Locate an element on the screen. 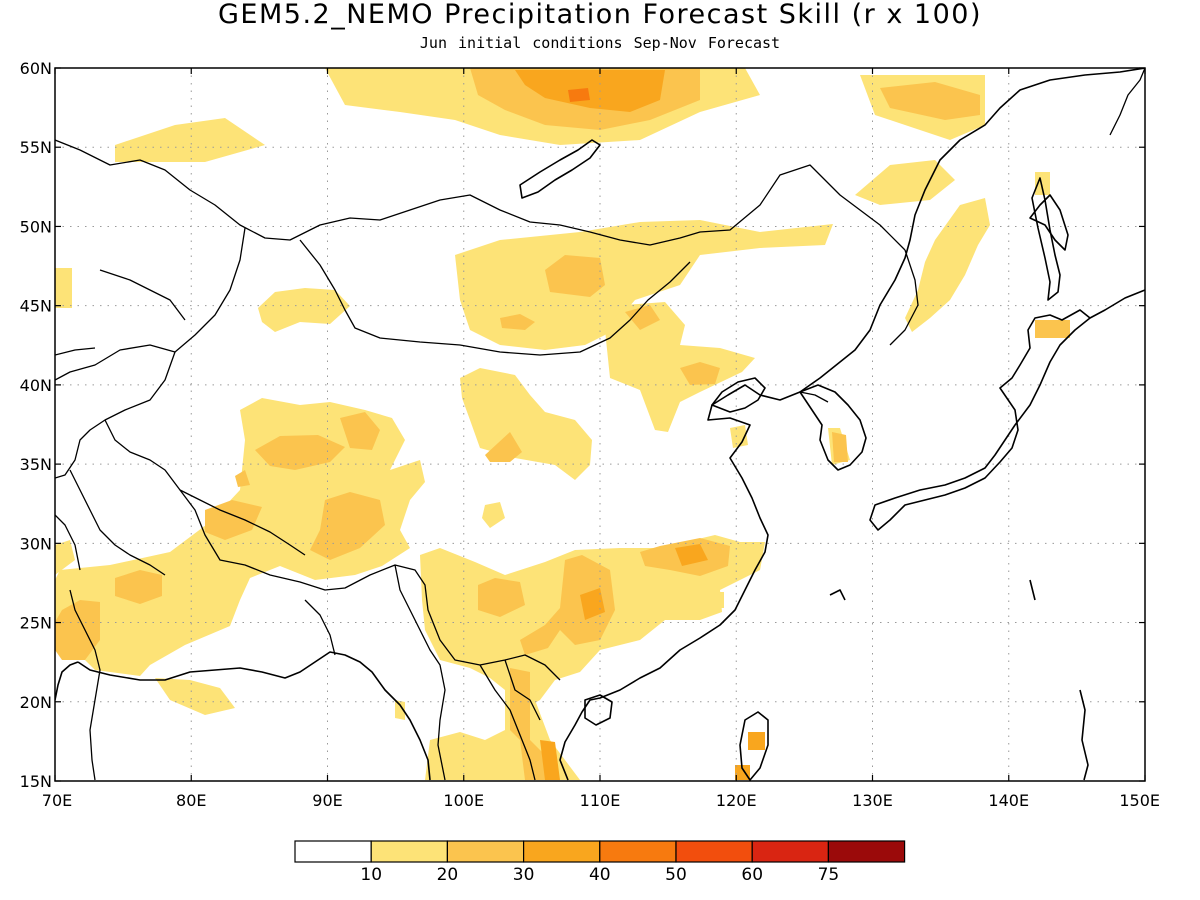  lat-tick-label: 30N is located at coordinates (36, 543).